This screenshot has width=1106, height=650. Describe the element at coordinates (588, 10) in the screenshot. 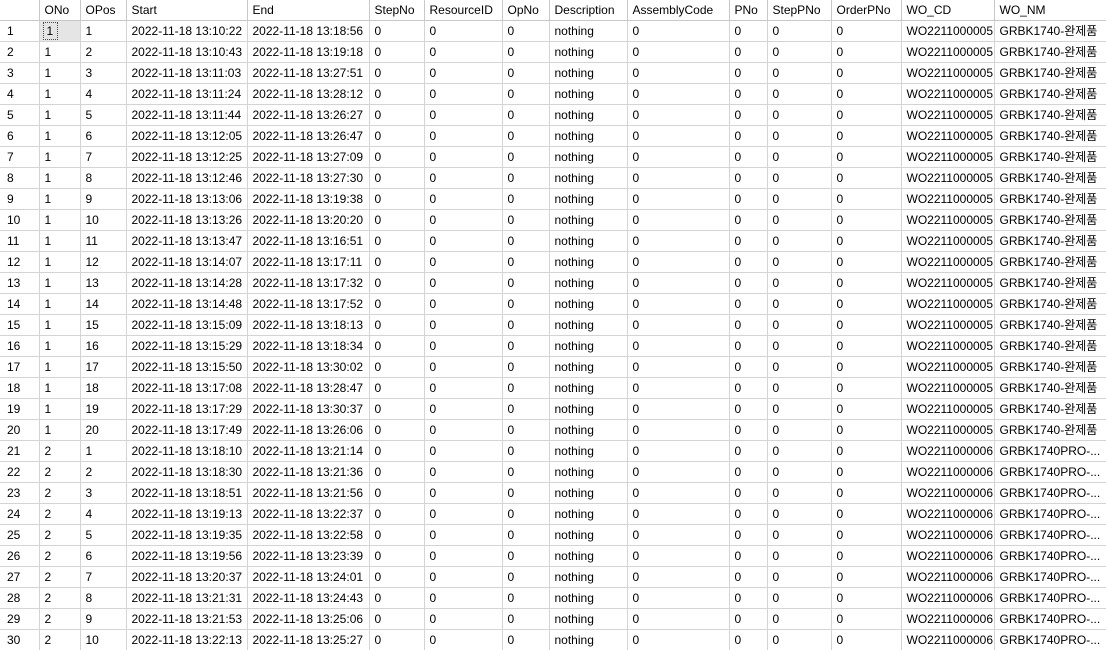

I see `column-header-description: Description` at that location.